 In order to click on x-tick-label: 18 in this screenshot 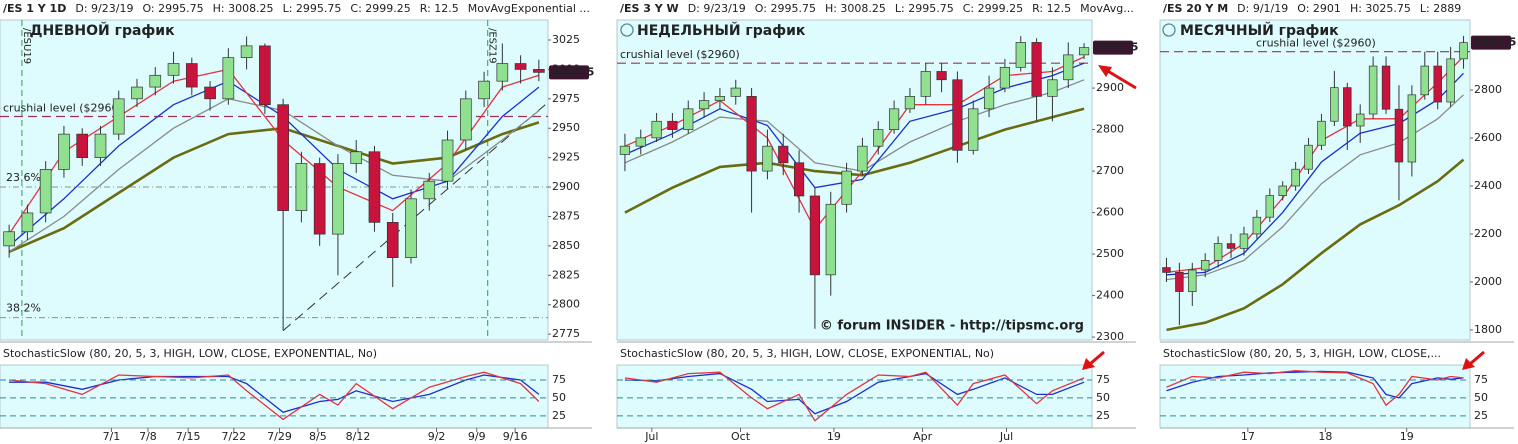, I will do `click(1325, 436)`.